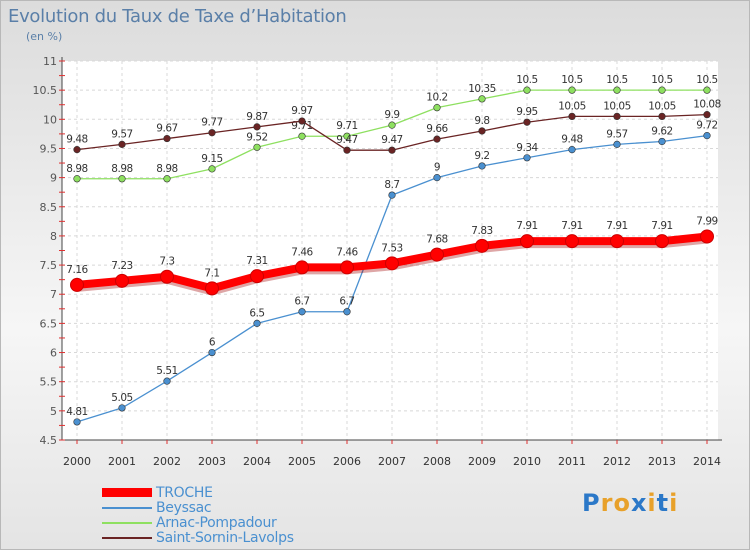 The height and width of the screenshot is (550, 750). I want to click on legend-label-arnac-pompadour: Arnac-Pompadour, so click(216, 522).